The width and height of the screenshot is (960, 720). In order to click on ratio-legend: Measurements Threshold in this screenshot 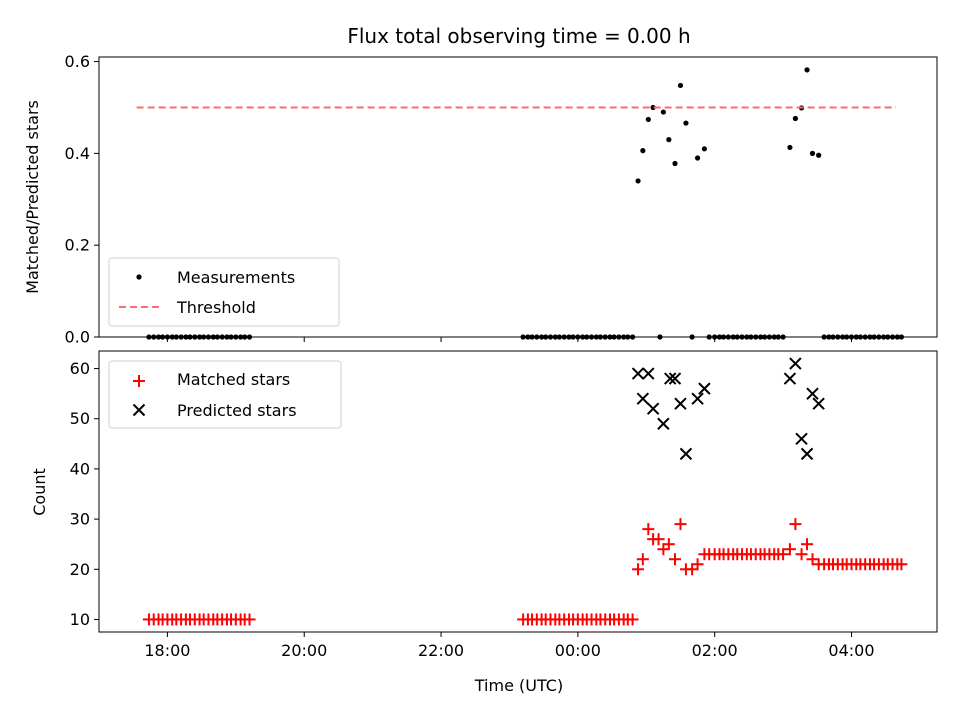, I will do `click(224, 292)`.